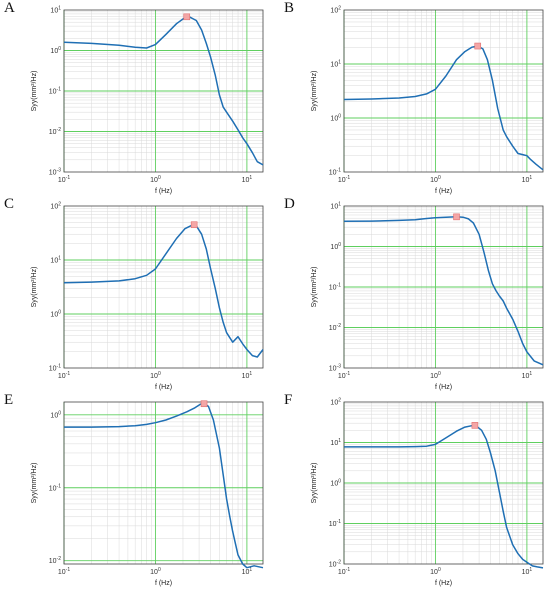 The width and height of the screenshot is (550, 589). I want to click on panel-letter: F, so click(288, 400).